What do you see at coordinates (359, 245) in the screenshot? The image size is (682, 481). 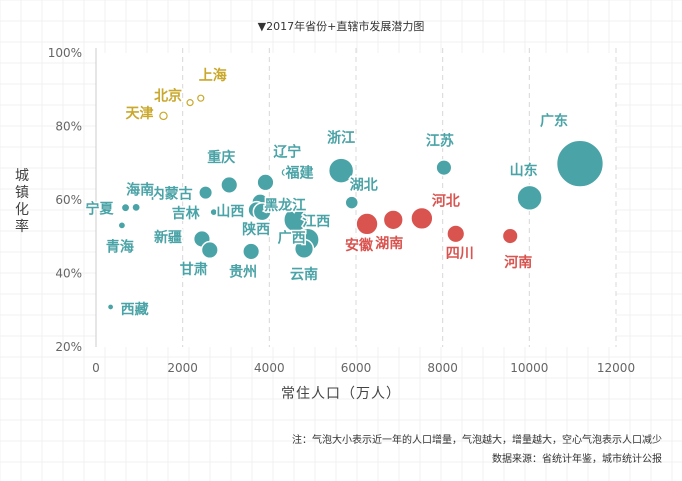 I see `bubble-label-安徽: 安徽` at bounding box center [359, 245].